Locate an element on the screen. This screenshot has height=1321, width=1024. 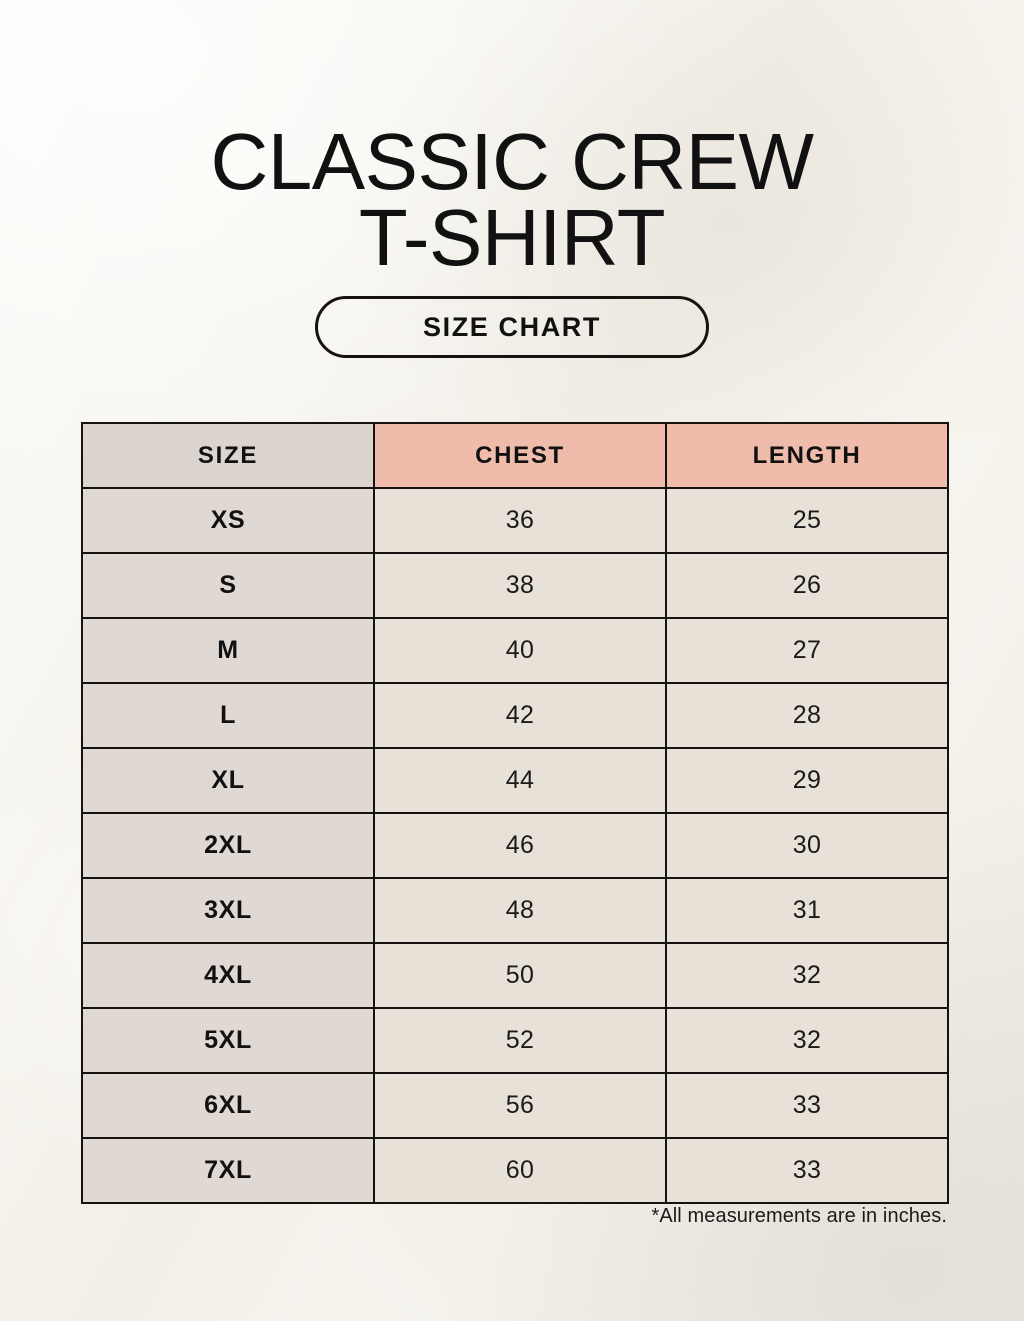
table-row: L 42 28 is located at coordinates (515, 715).